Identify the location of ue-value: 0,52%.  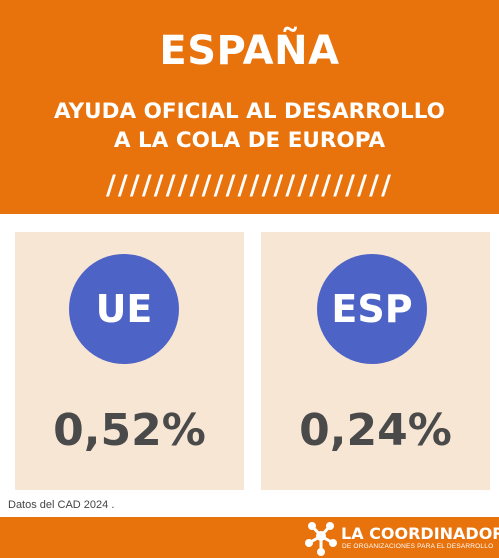
(129, 430).